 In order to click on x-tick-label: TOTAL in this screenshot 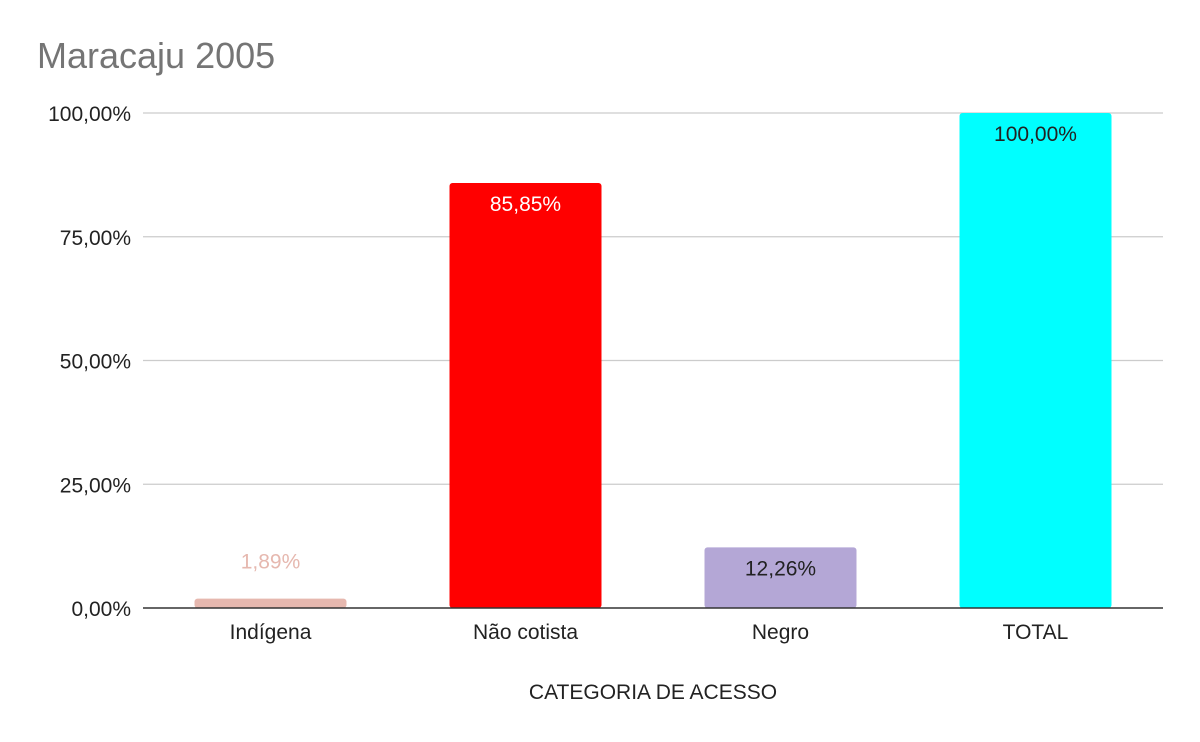, I will do `click(1036, 632)`.